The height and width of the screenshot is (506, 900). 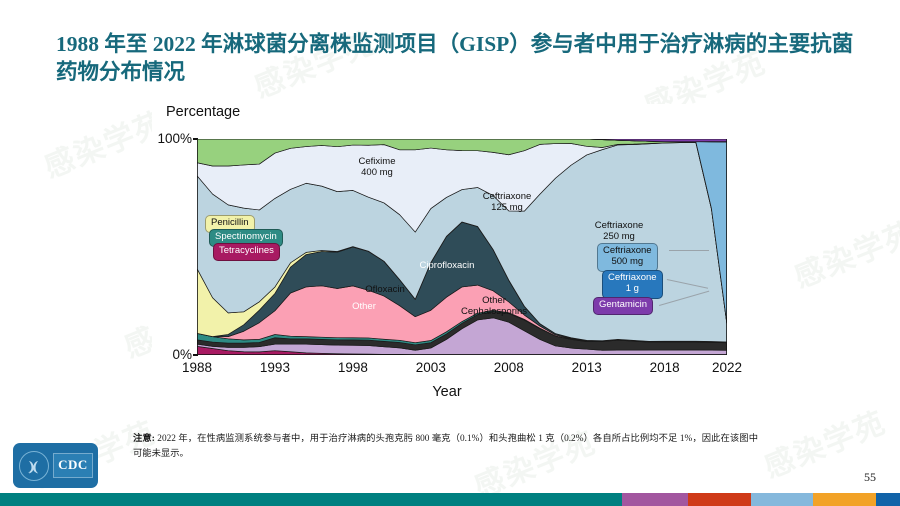 What do you see at coordinates (632, 284) in the screenshot?
I see `legend-pill-ceftriaxone-1-g: Ceftriaxone 1 g` at bounding box center [632, 284].